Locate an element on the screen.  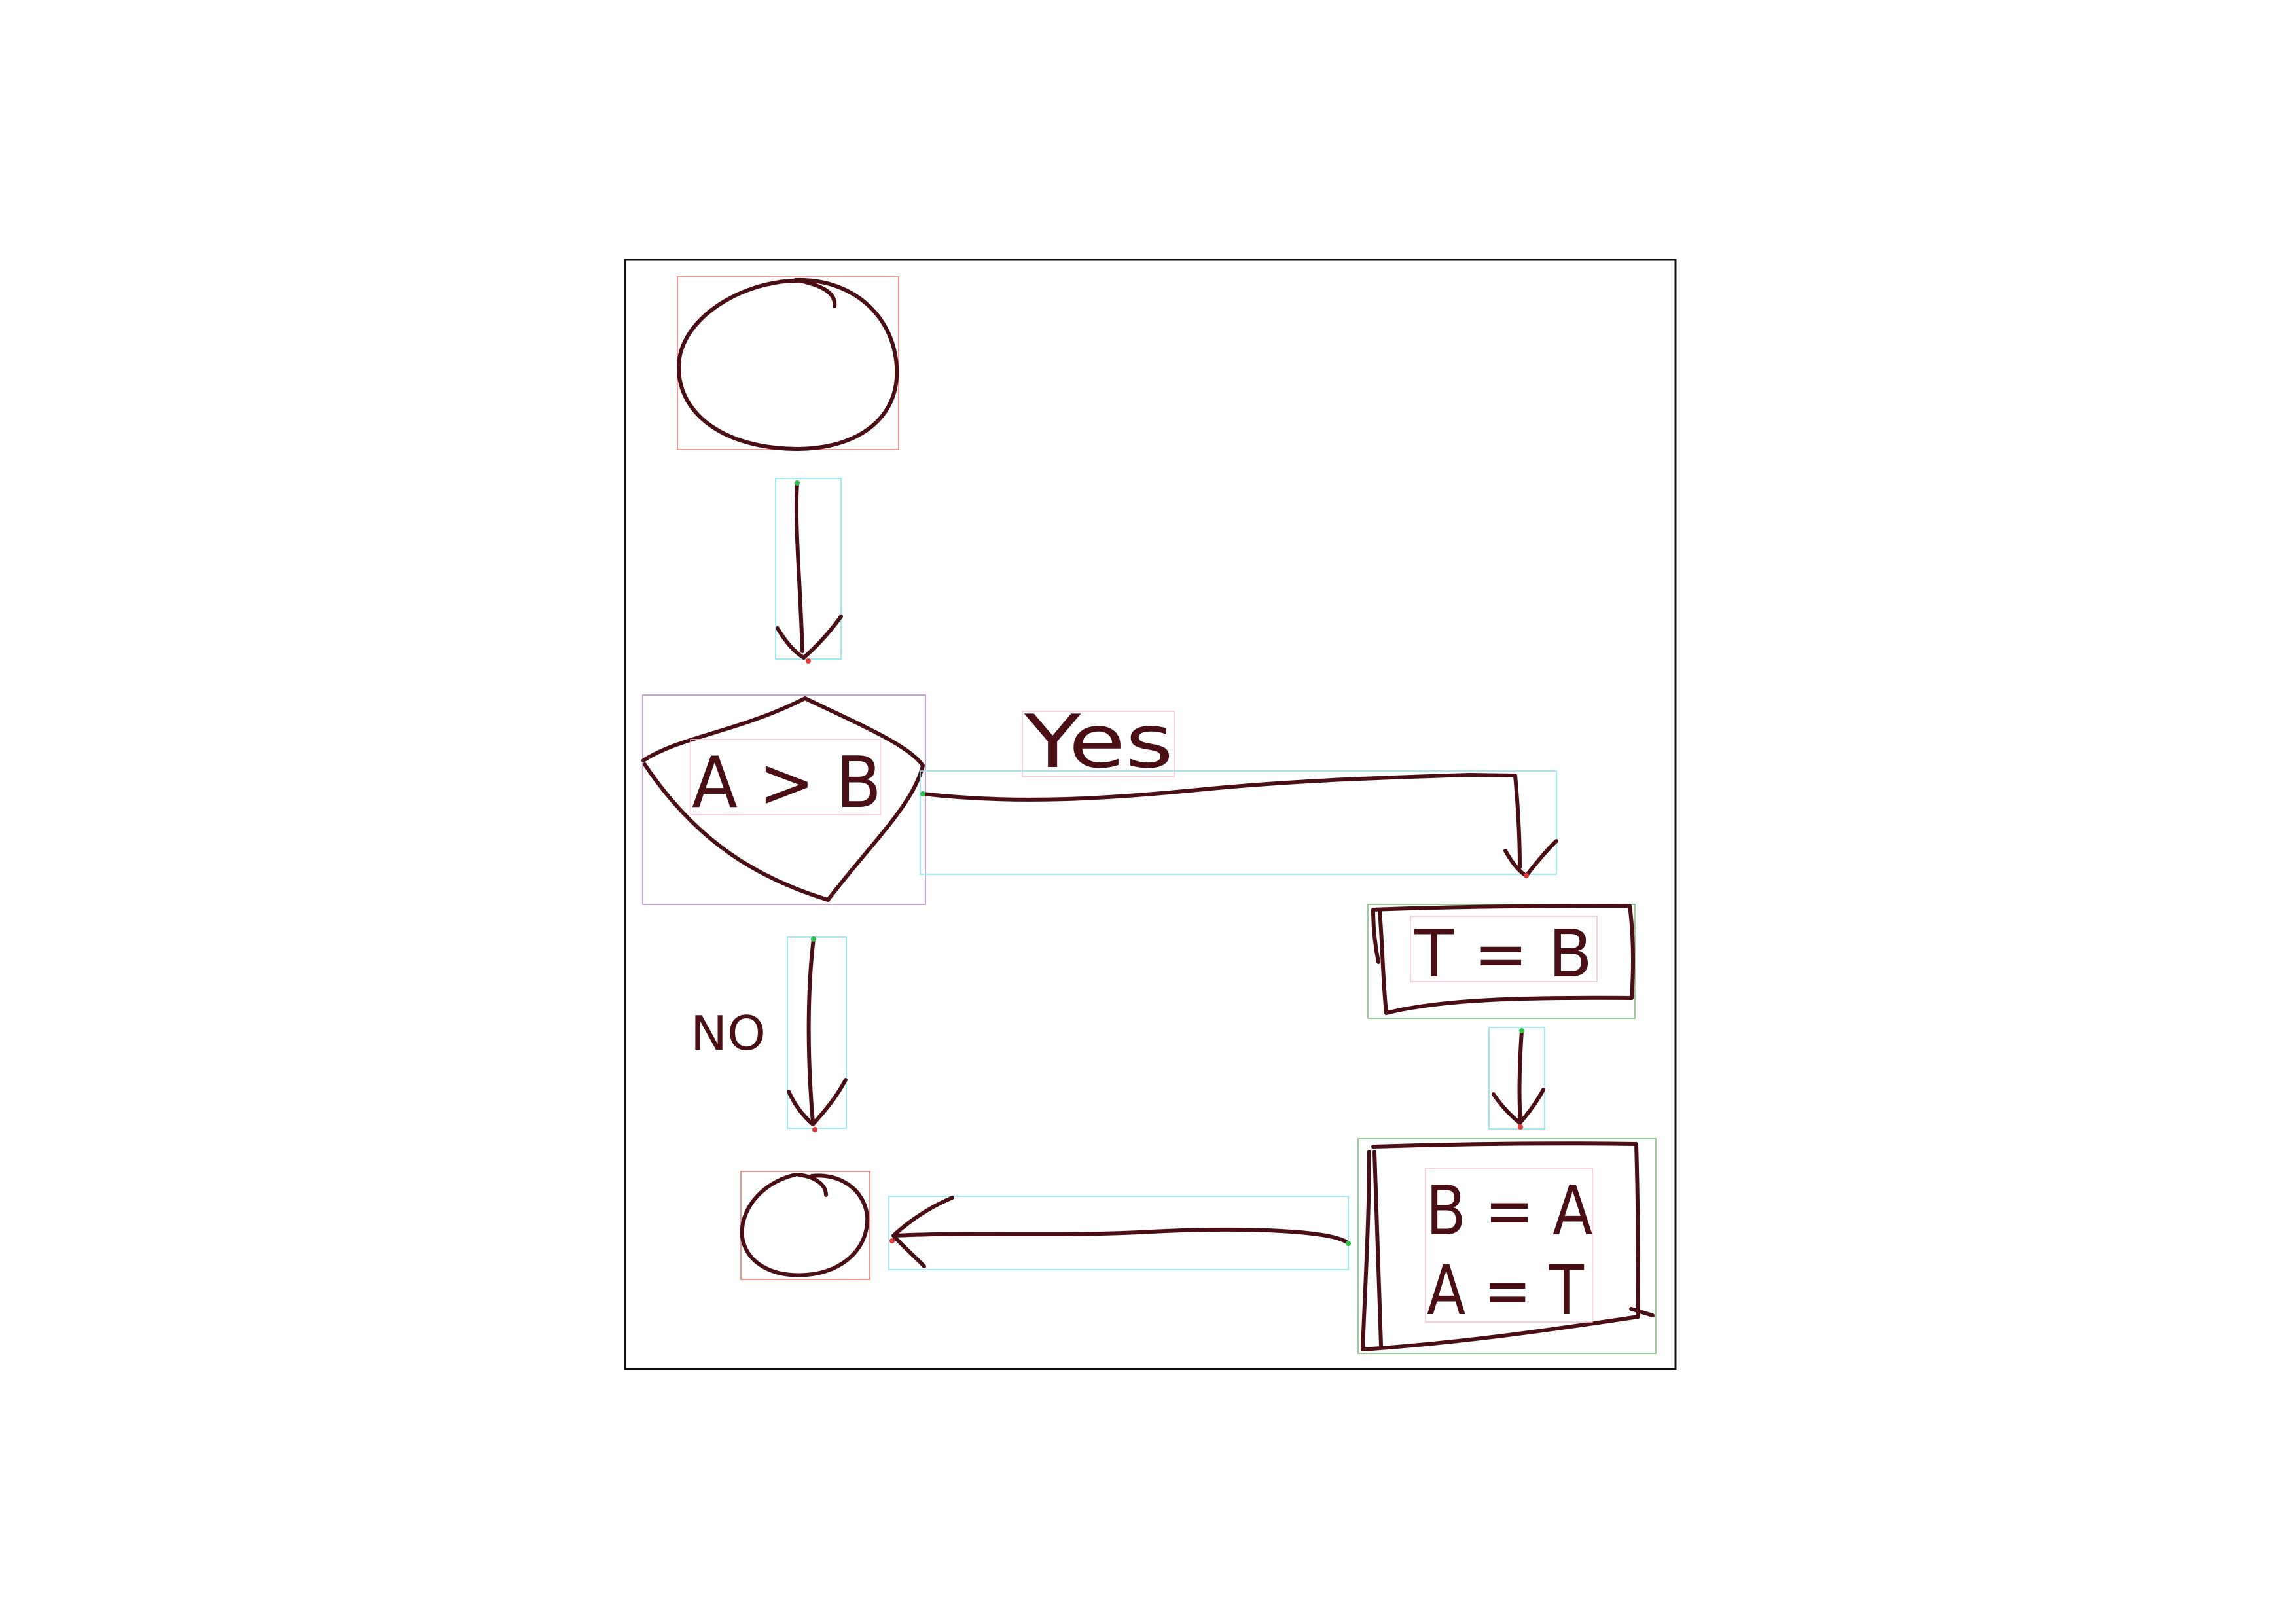
process2-node: B = A A = T is located at coordinates (1507, 1246).